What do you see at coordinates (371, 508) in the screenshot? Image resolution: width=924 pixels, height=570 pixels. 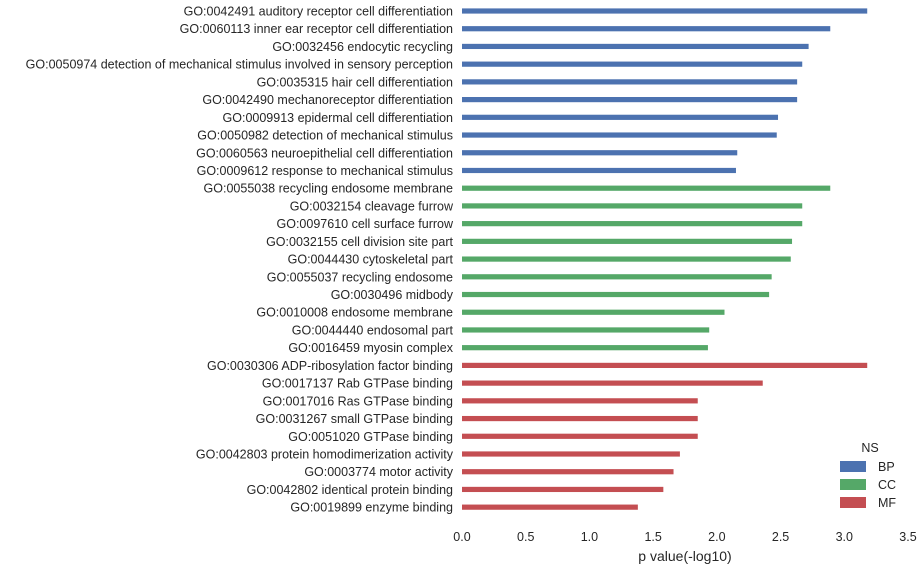 I see `category-label: GO:0019899 enzyme binding` at bounding box center [371, 508].